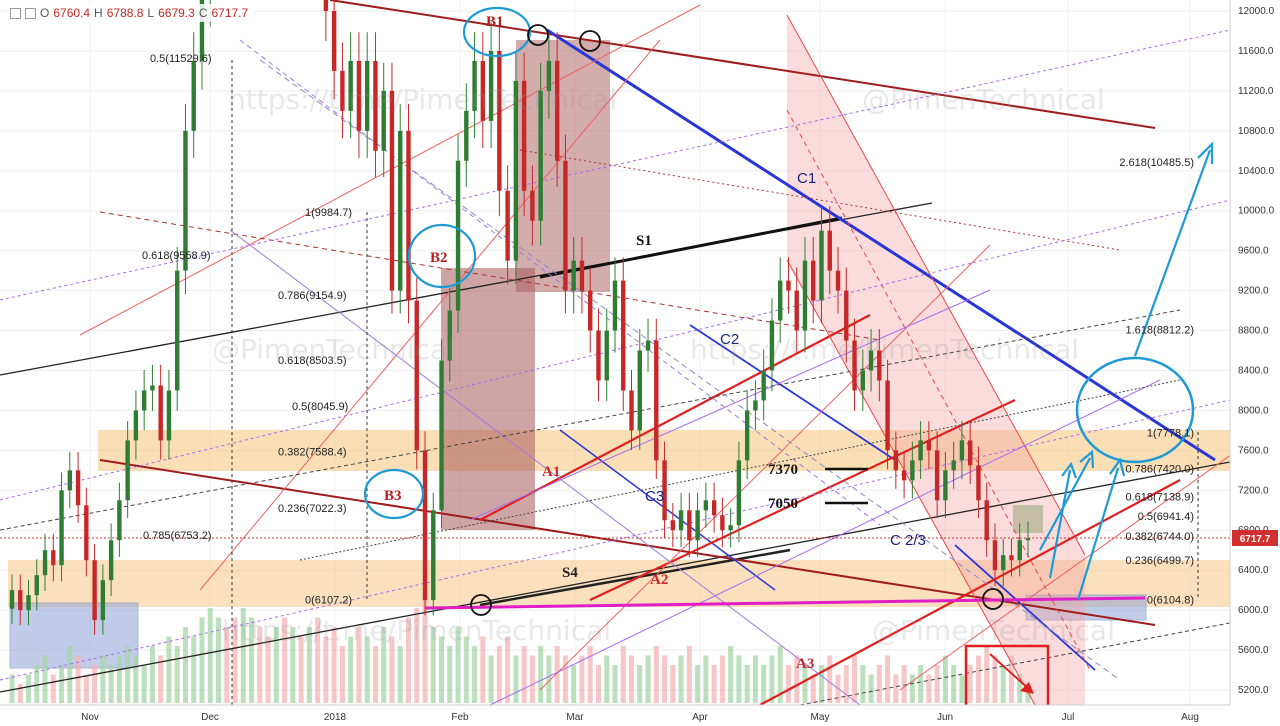 The height and width of the screenshot is (726, 1280). I want to click on magenta-support-line, so click(785, 603).